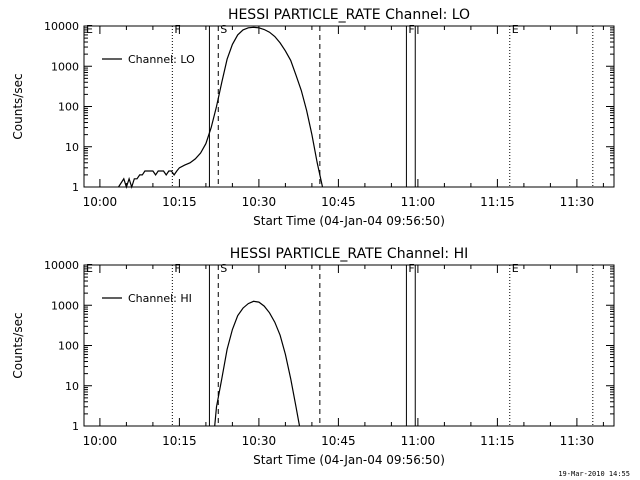 The width and height of the screenshot is (640, 480). What do you see at coordinates (161, 59) in the screenshot?
I see `legend-label: Channel: LO` at bounding box center [161, 59].